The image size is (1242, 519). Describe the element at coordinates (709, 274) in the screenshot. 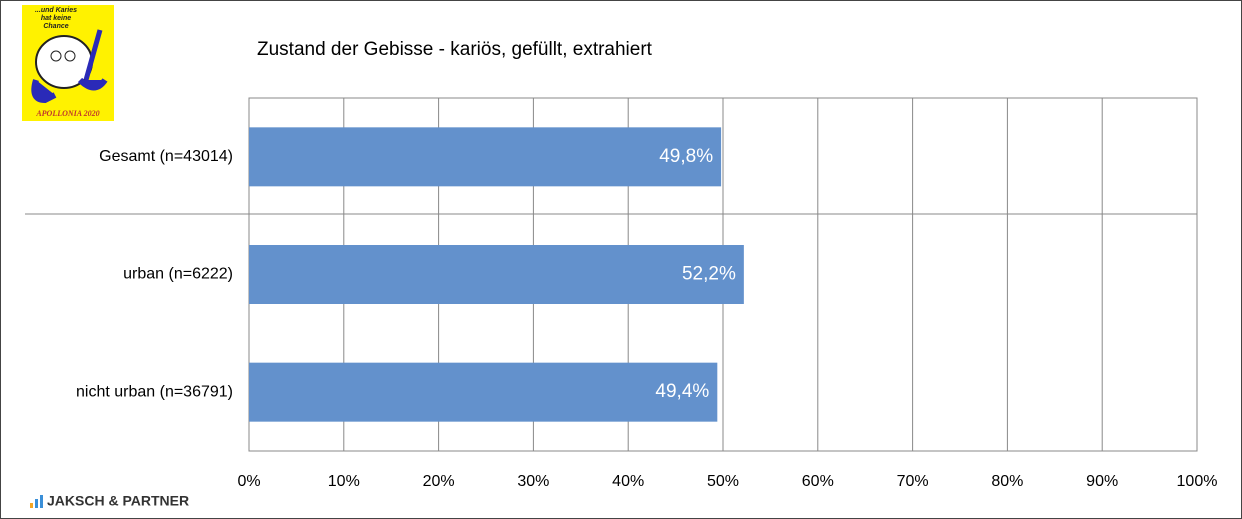

I see `value-label: 52,2%` at that location.